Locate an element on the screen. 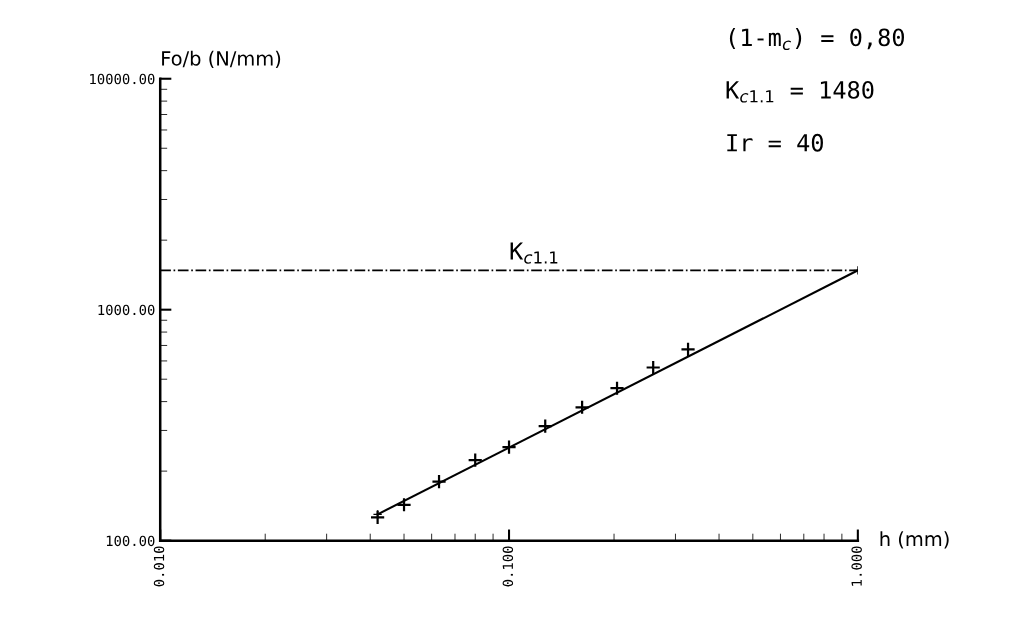  annotation: K$_{c1.1}$ = 1480 is located at coordinates (800, 91).